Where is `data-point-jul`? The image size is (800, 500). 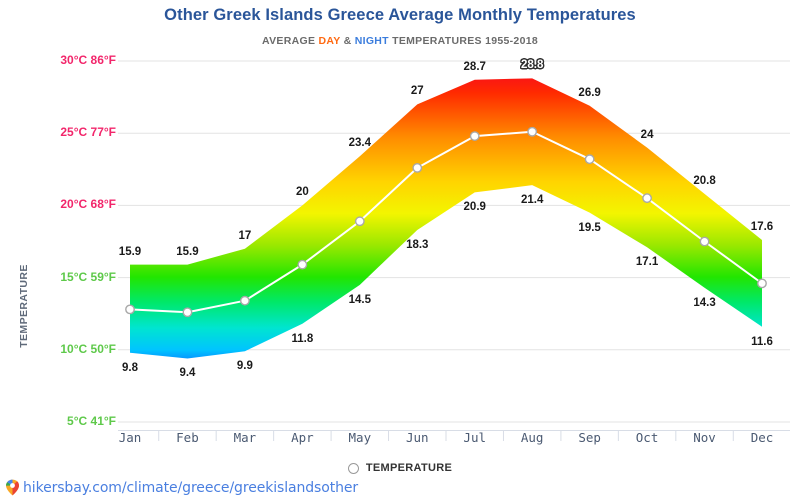
data-point-jul is located at coordinates (474, 136).